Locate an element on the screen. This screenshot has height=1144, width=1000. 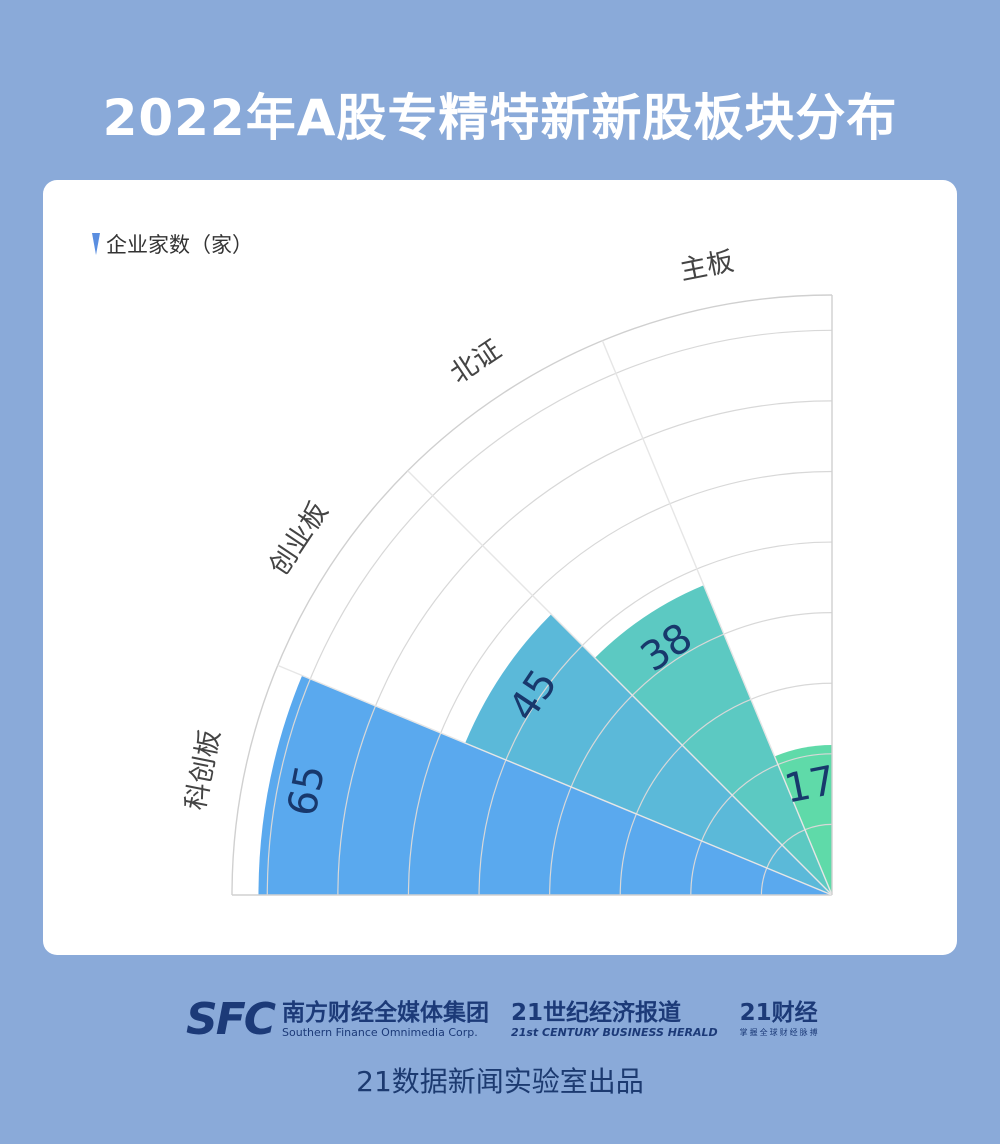
bar-科创板 is located at coordinates (545, 785).